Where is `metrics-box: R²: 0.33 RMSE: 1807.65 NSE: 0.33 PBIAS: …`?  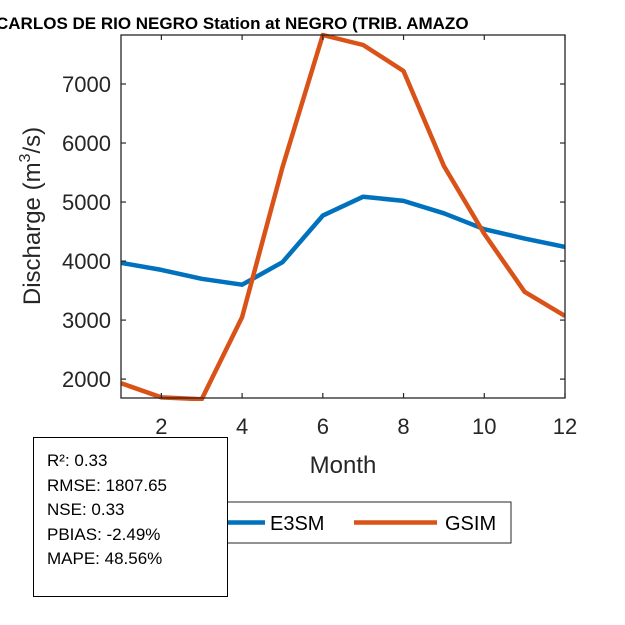 metrics-box: R²: 0.33 RMSE: 1807.65 NSE: 0.33 PBIAS: … is located at coordinates (130, 517).